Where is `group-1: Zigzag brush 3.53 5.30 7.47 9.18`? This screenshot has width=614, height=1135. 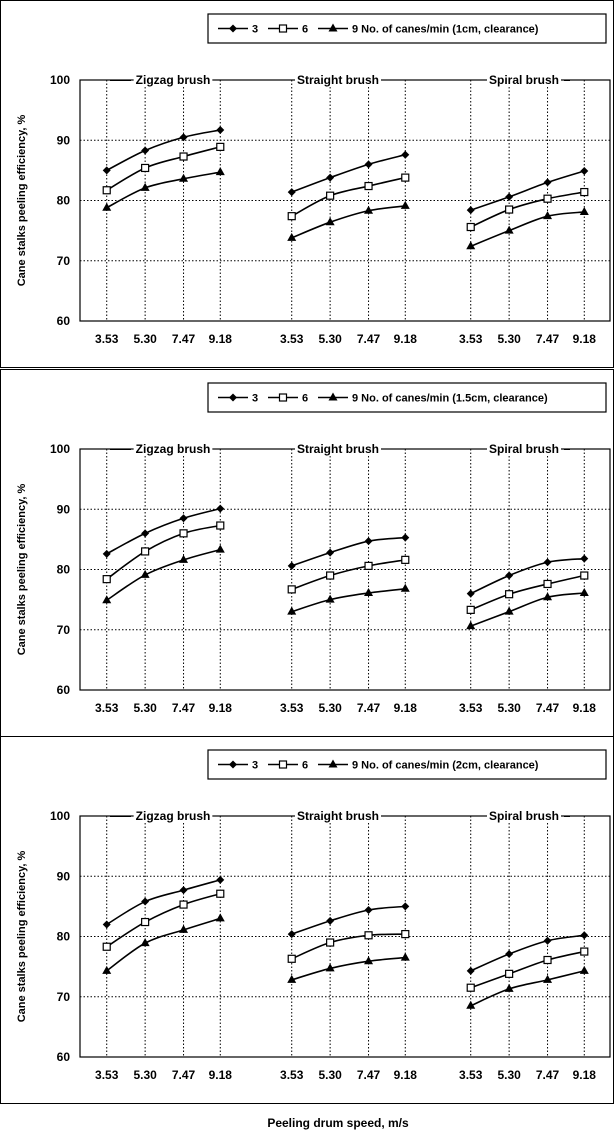 group-1: Zigzag brush 3.53 5.30 7.47 9.18 is located at coordinates (163, 945).